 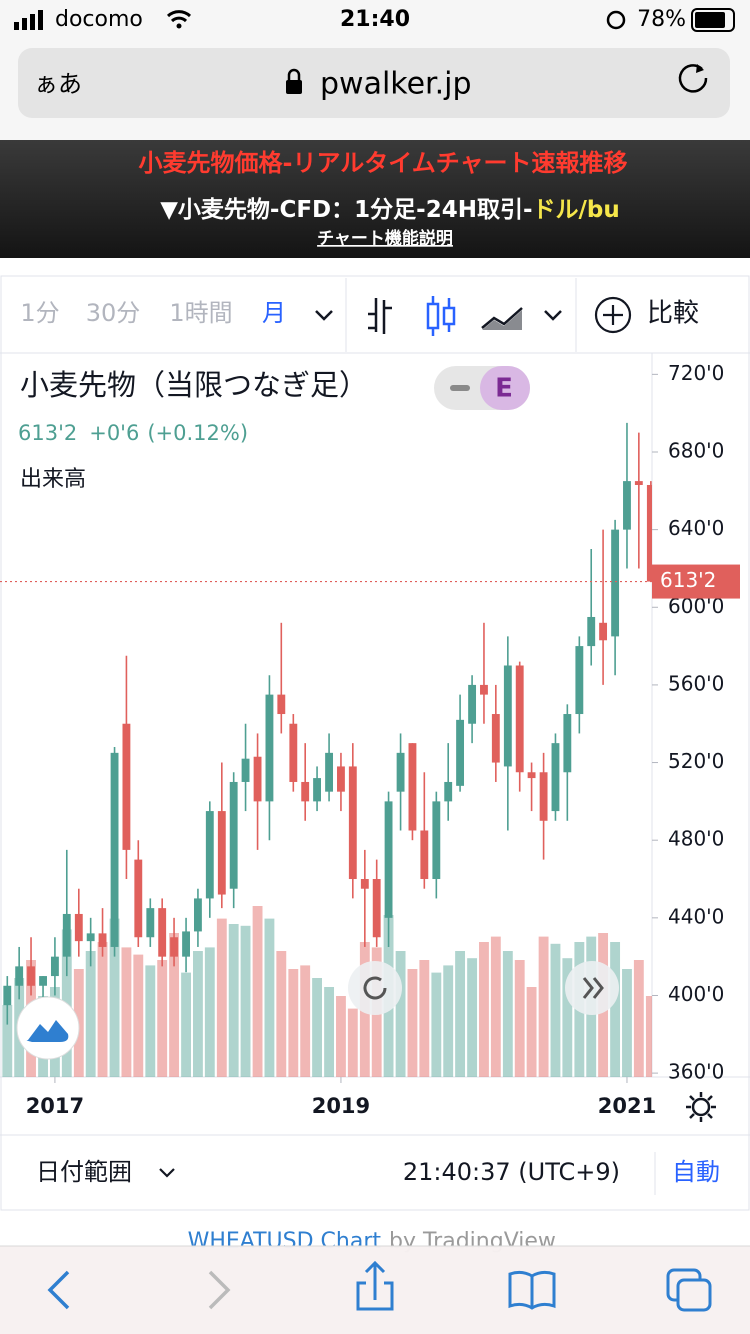 I want to click on style-dropdown, so click(x=553, y=315).